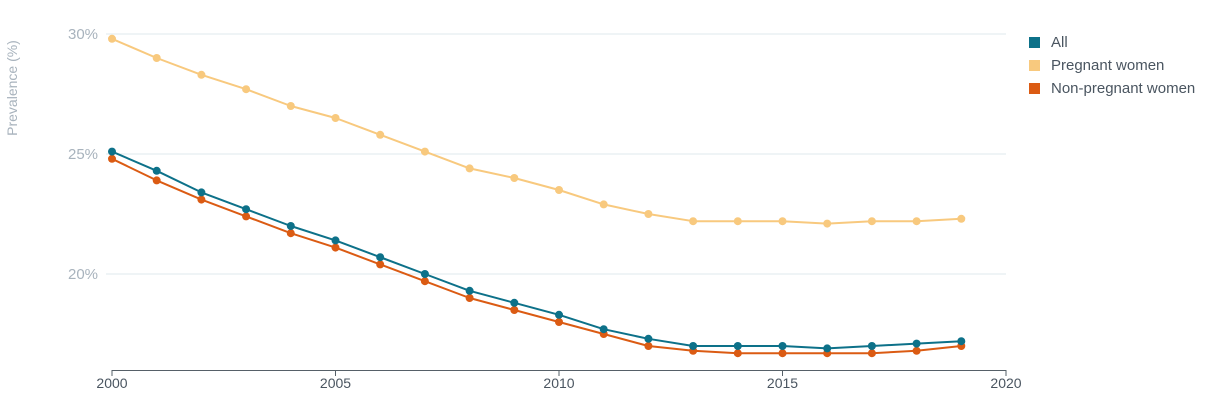 The width and height of the screenshot is (1230, 403). I want to click on legend-item: Pregnant women, so click(1112, 65).